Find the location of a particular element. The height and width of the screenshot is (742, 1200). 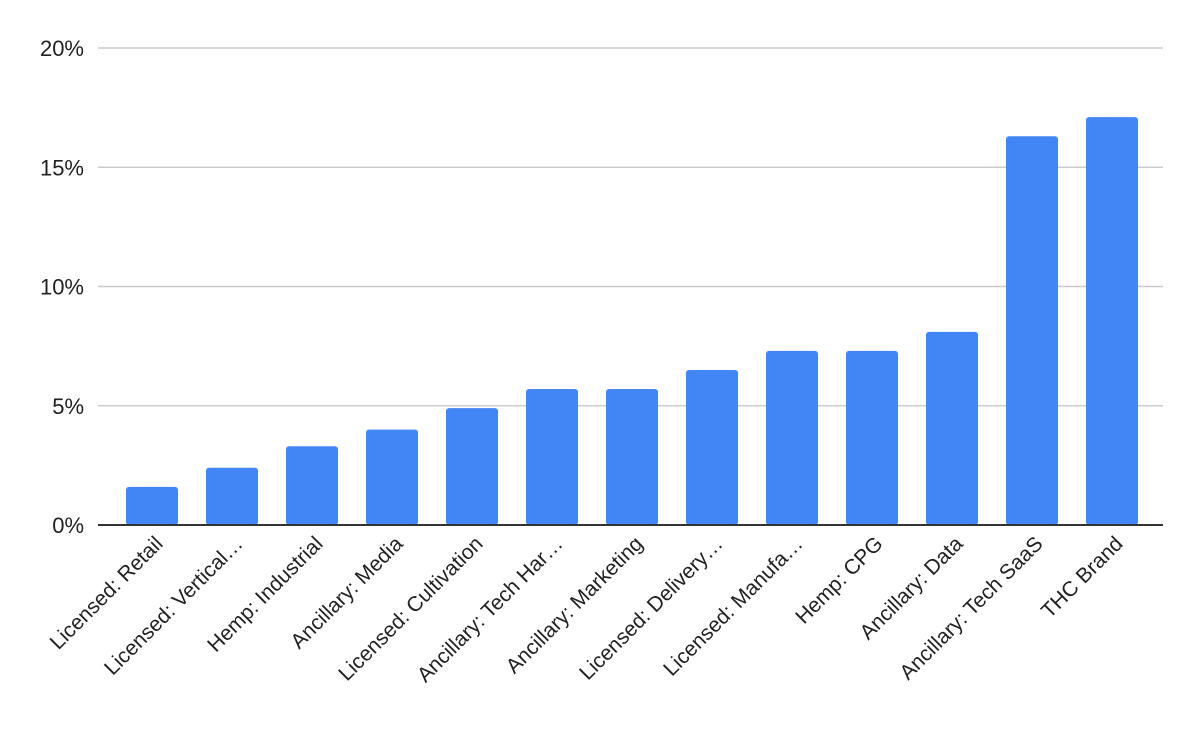

y-axis-tick-labels: 0% 5% 10% 15% 20% is located at coordinates (62, 287).